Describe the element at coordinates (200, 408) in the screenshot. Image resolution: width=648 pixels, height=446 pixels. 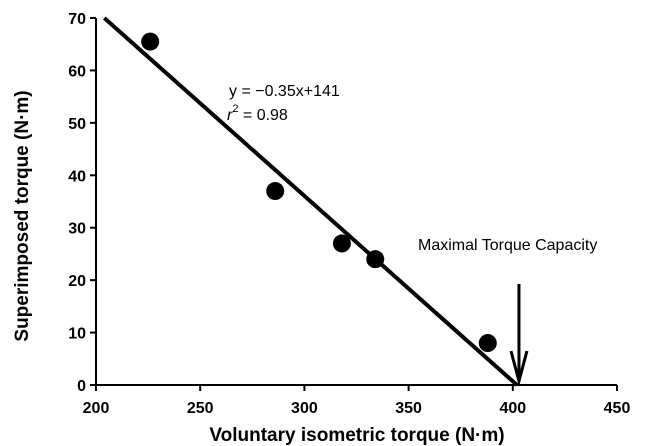
I see `x-tick-label: 250` at that location.